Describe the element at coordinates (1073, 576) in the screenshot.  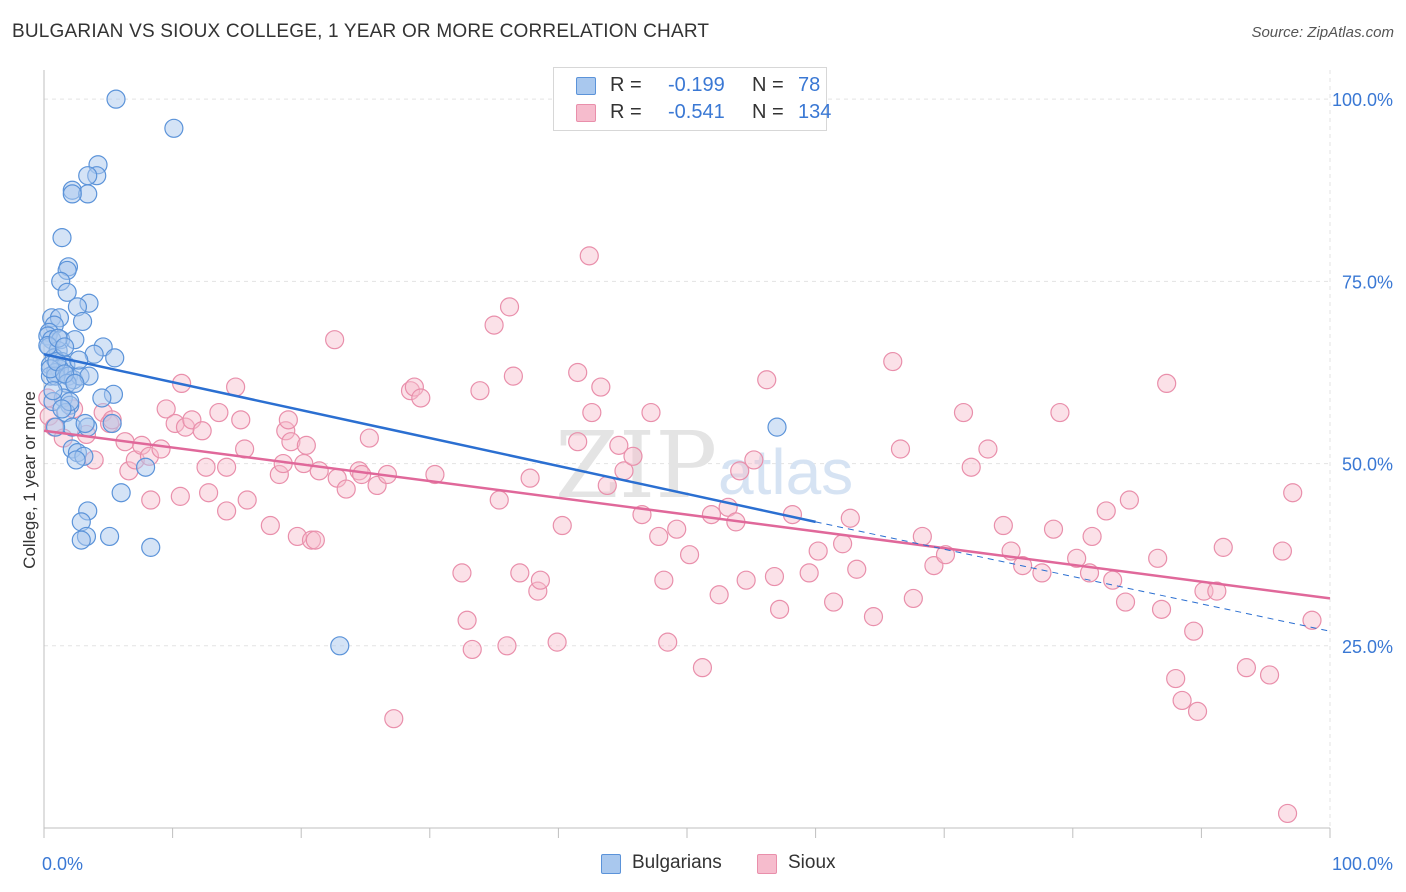
I see `bulgarians-trend-extension` at that location.